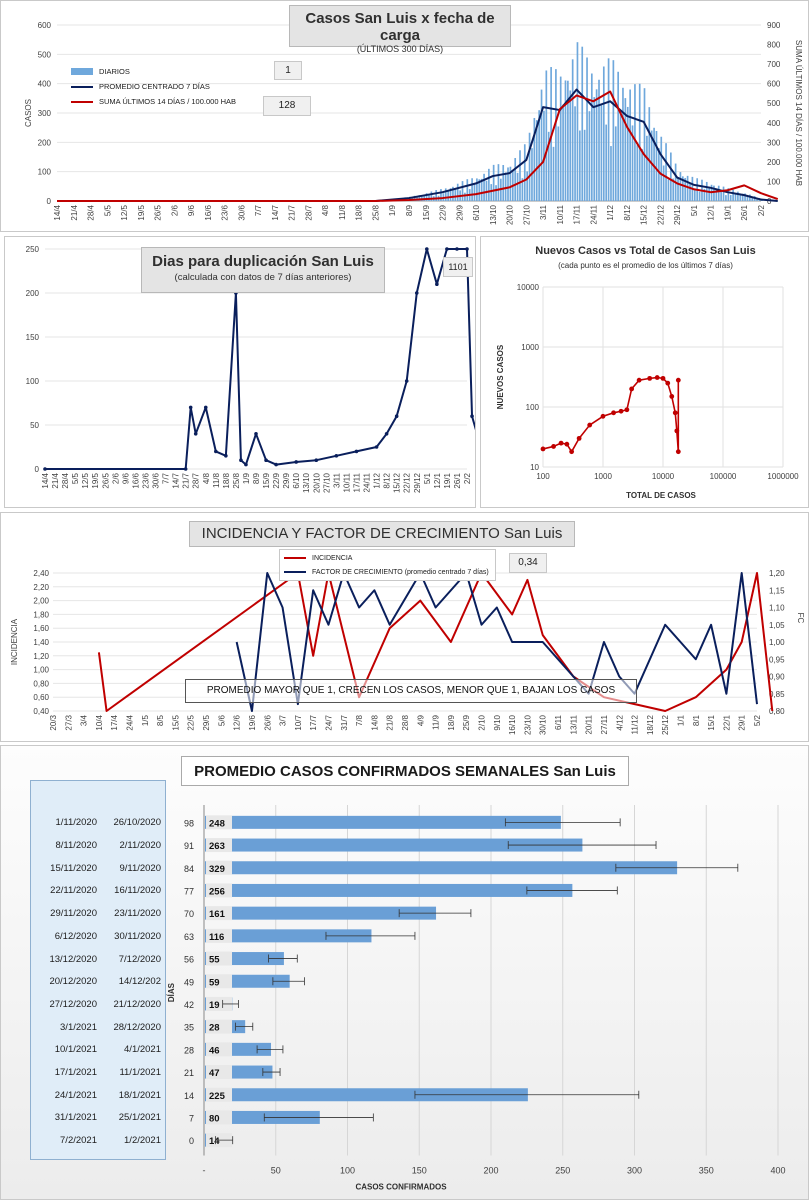  What do you see at coordinates (41, 683) in the screenshot?
I see `y-tick-label: 0,80` at bounding box center [41, 683].